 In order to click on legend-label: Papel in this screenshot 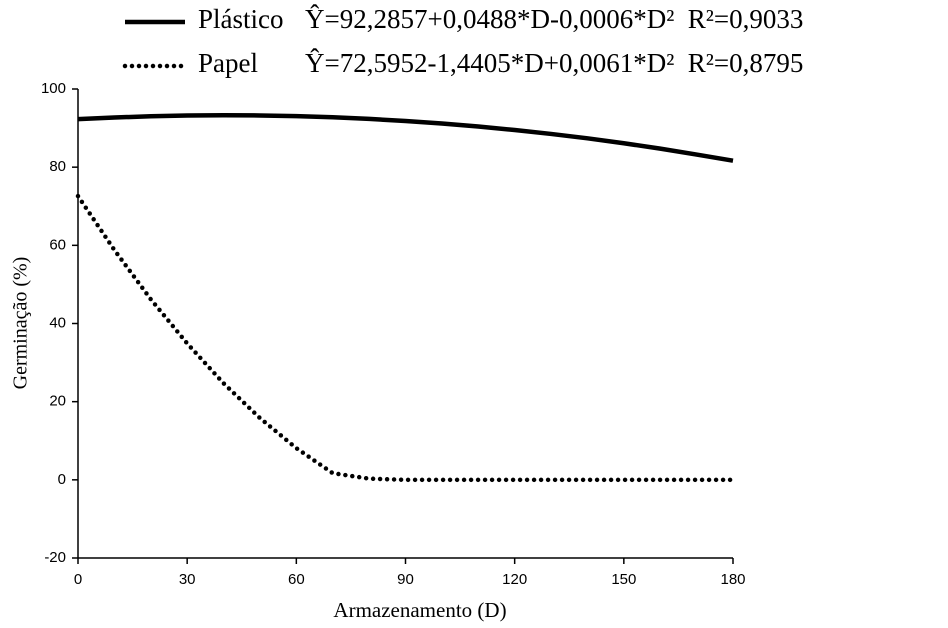, I will do `click(228, 63)`.